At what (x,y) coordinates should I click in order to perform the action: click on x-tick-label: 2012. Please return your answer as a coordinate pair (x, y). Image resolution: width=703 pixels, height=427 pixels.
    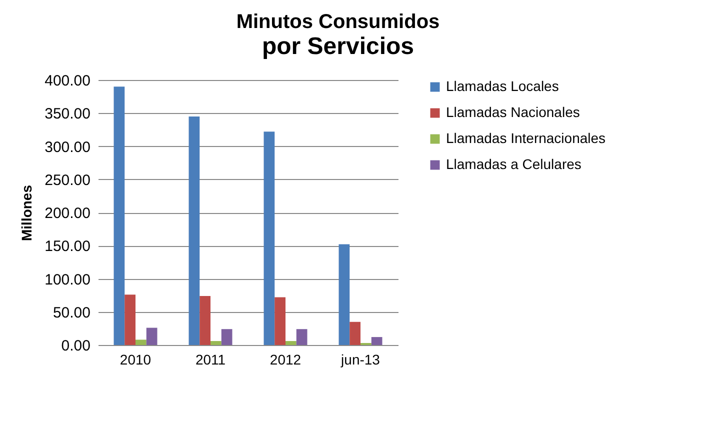
    Looking at the image, I should click on (286, 360).